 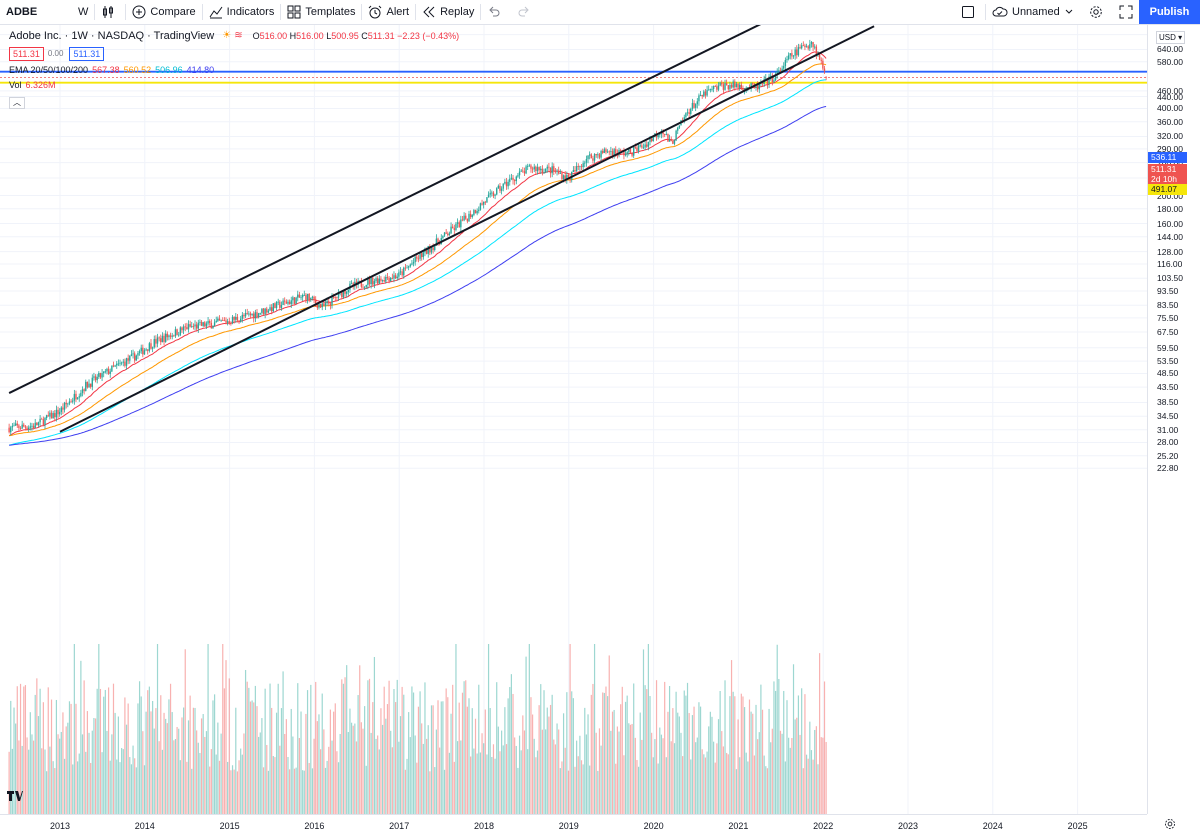 I want to click on replay-button: Replay, so click(x=448, y=12).